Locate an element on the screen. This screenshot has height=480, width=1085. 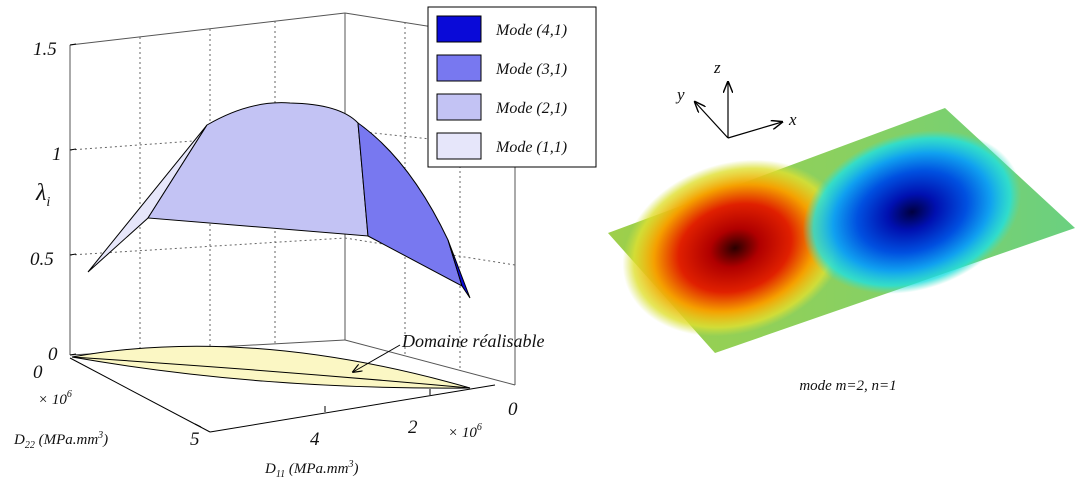
x-axis-label: x is located at coordinates (792, 119).